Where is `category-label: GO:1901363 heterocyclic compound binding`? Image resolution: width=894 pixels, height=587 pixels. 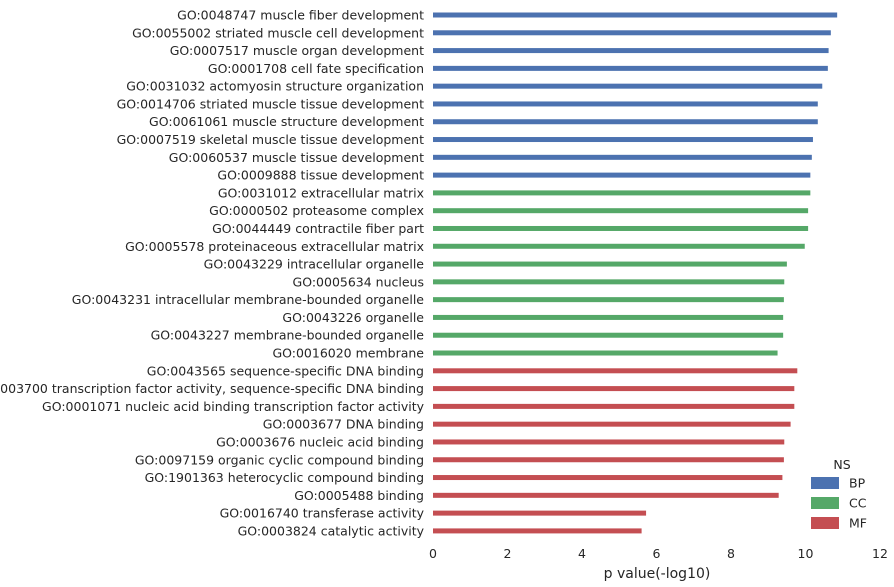 category-label: GO:1901363 heterocyclic compound binding is located at coordinates (284, 477).